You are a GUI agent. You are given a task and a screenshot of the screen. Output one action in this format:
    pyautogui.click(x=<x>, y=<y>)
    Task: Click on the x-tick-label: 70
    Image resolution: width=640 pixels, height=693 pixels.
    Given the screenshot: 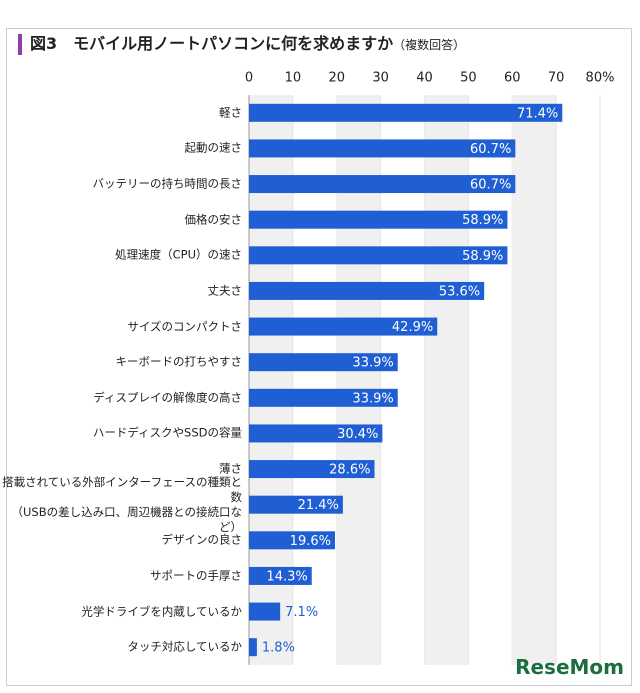 What is the action you would take?
    pyautogui.click(x=556, y=78)
    